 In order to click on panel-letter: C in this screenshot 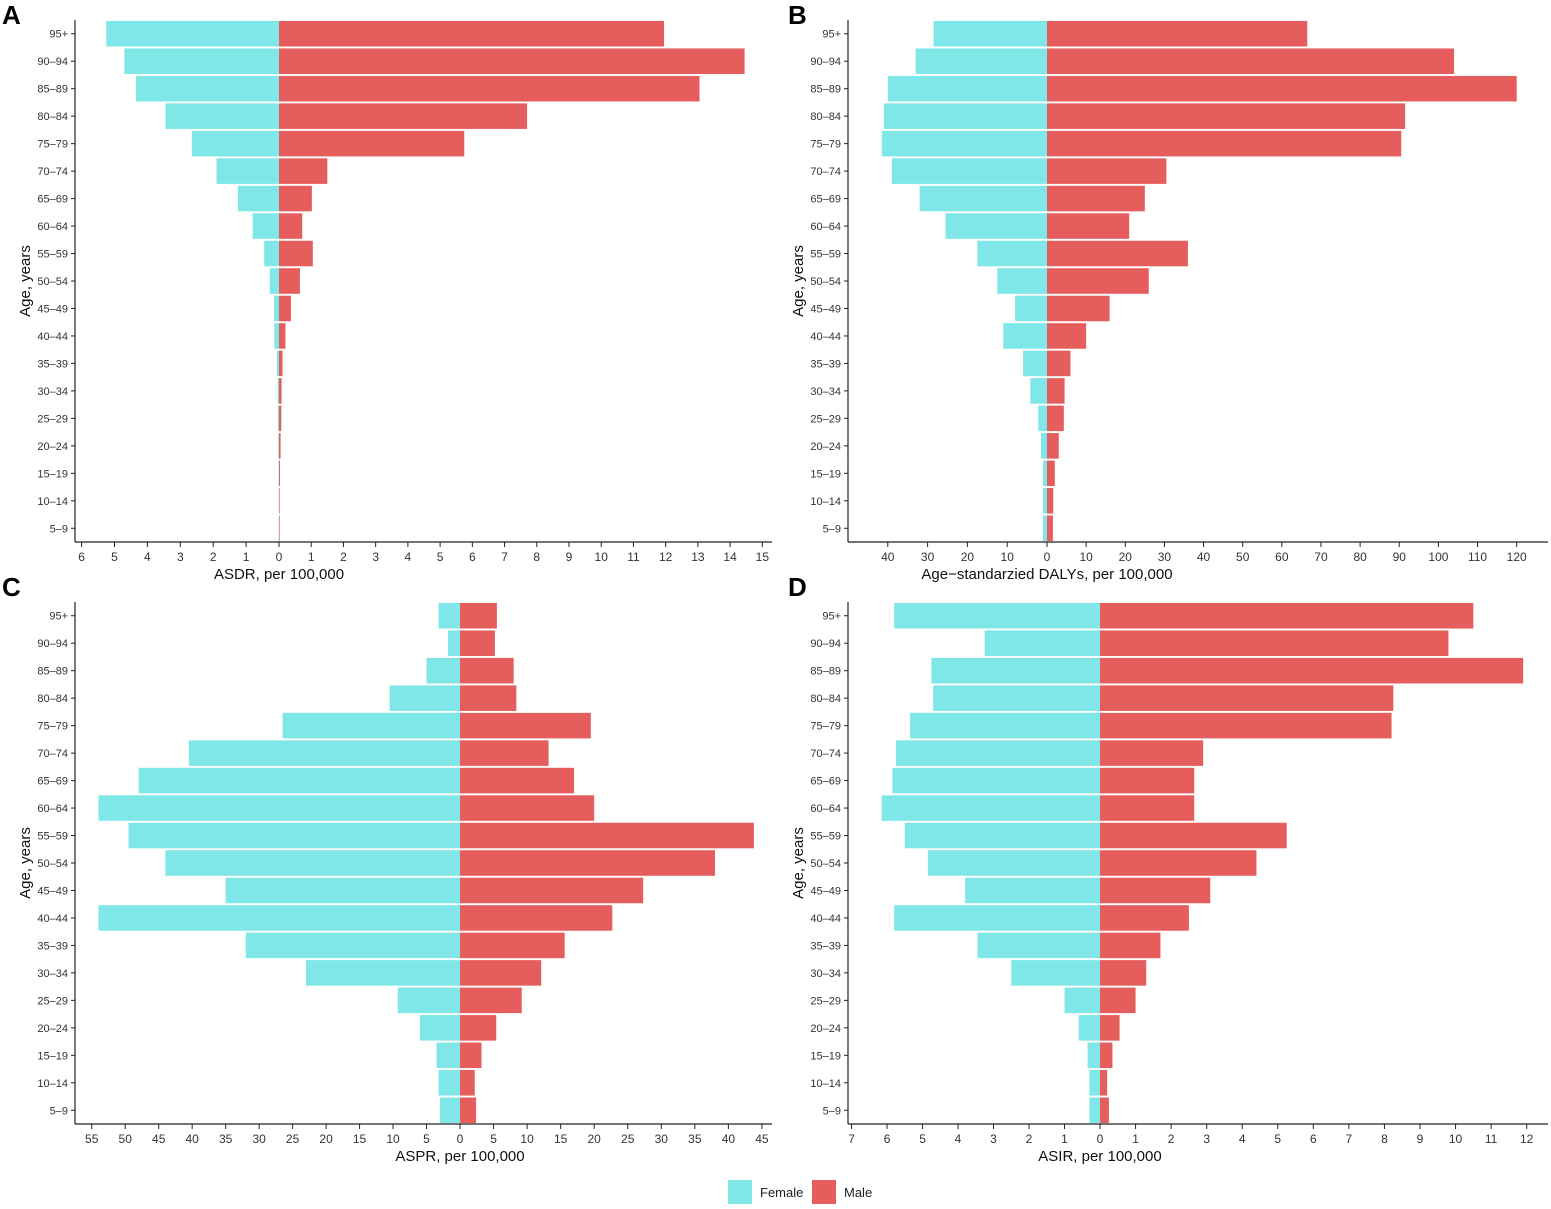, I will do `click(11, 587)`.